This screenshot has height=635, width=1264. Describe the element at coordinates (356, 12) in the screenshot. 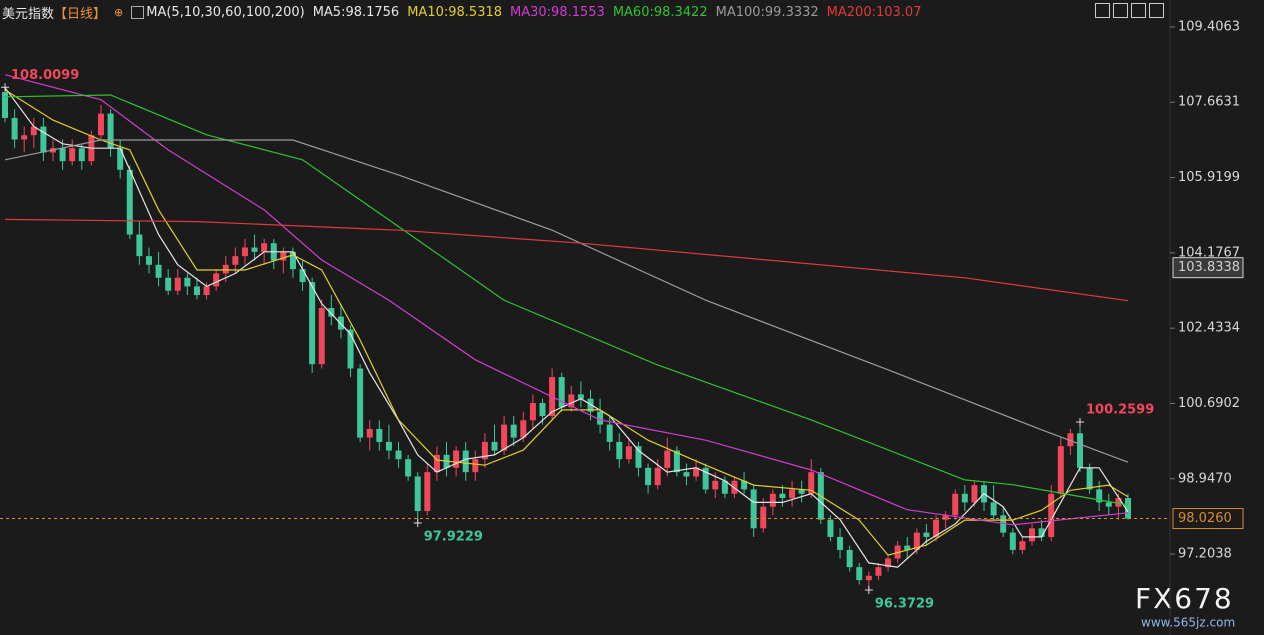

I see `legend-item: MA5:98.1756` at that location.